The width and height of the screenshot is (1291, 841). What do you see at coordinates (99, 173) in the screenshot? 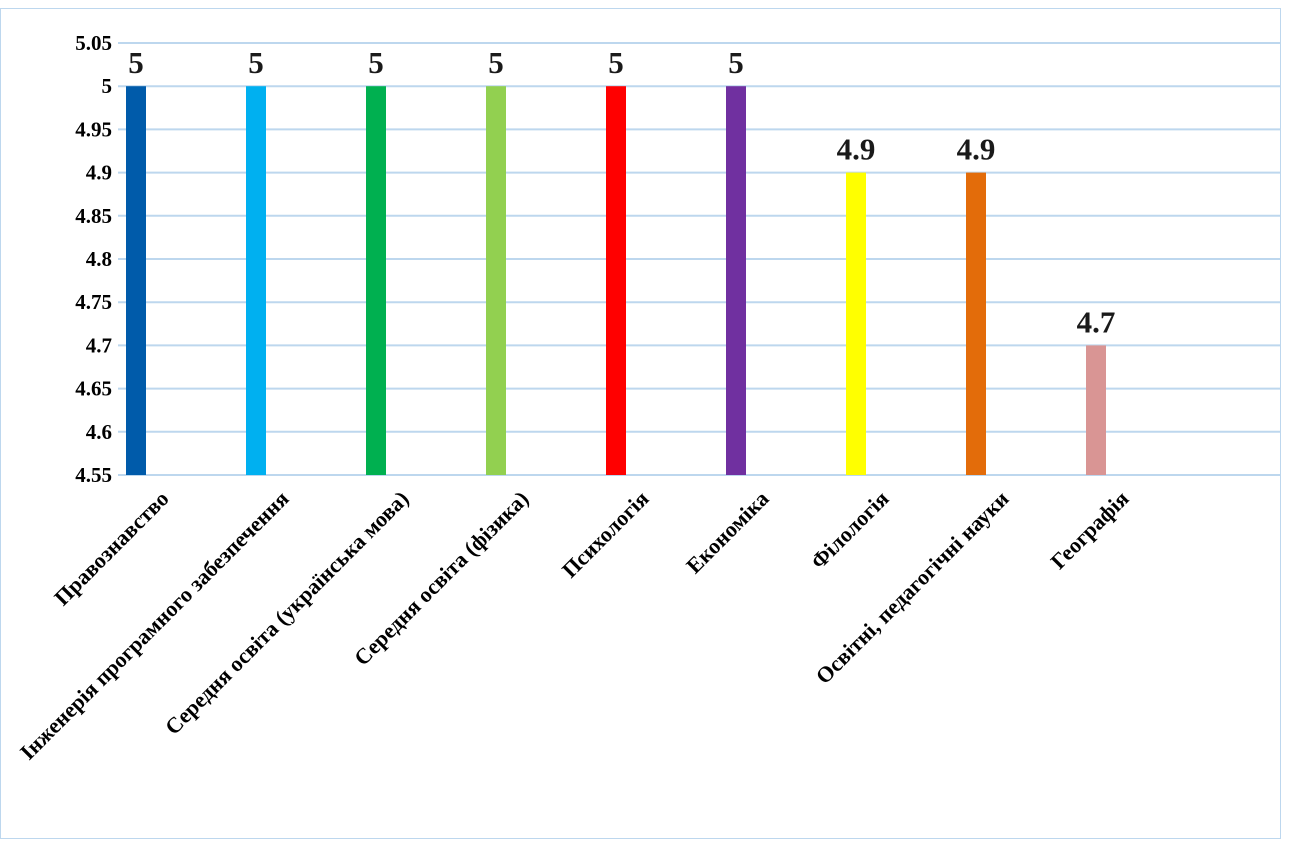
I see `y-tick-label: 4.9` at bounding box center [99, 173].